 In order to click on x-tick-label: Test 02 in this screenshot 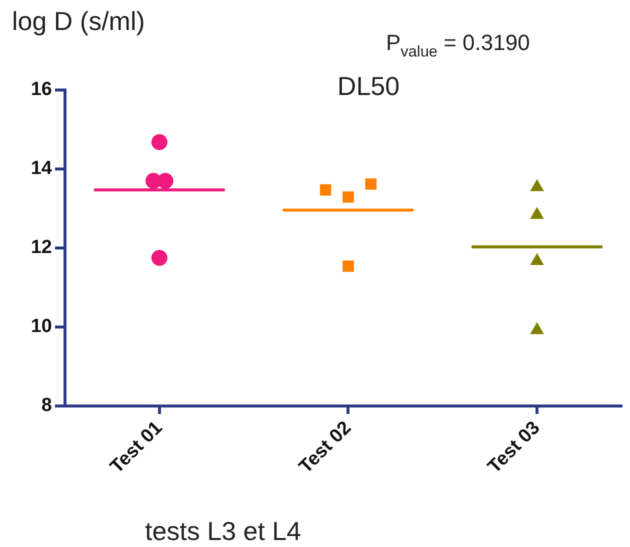, I will do `click(325, 447)`.